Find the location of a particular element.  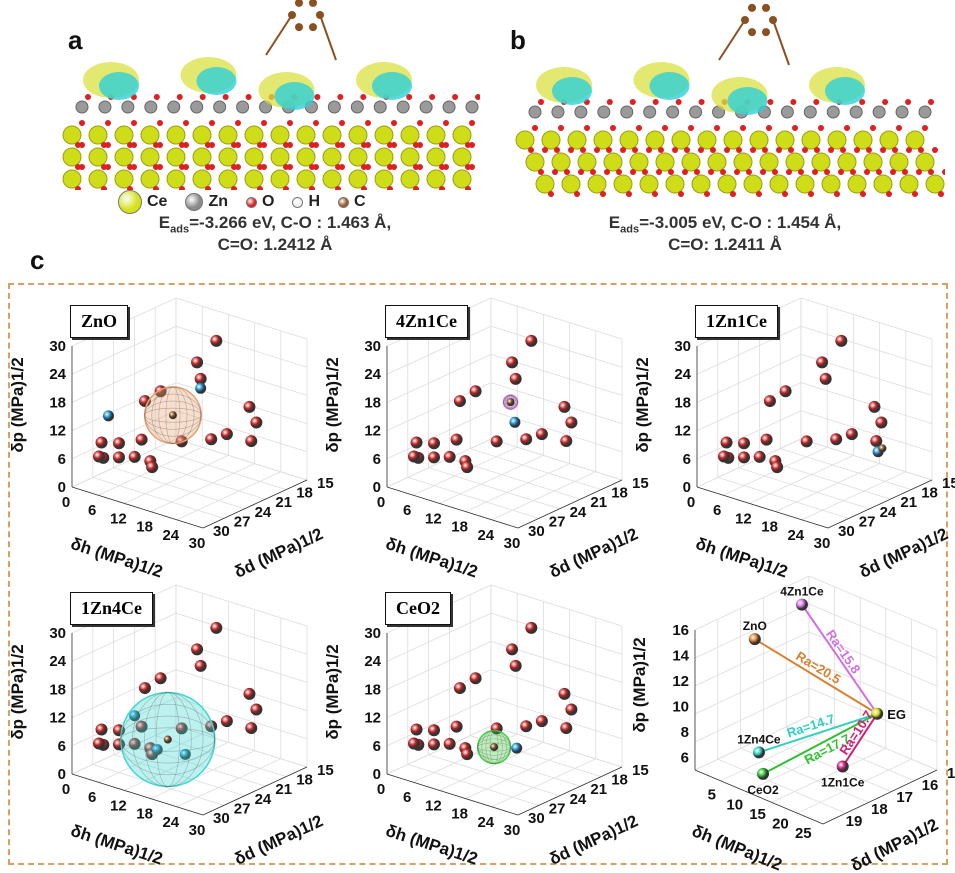

c-atom is located at coordinates (766, 7).